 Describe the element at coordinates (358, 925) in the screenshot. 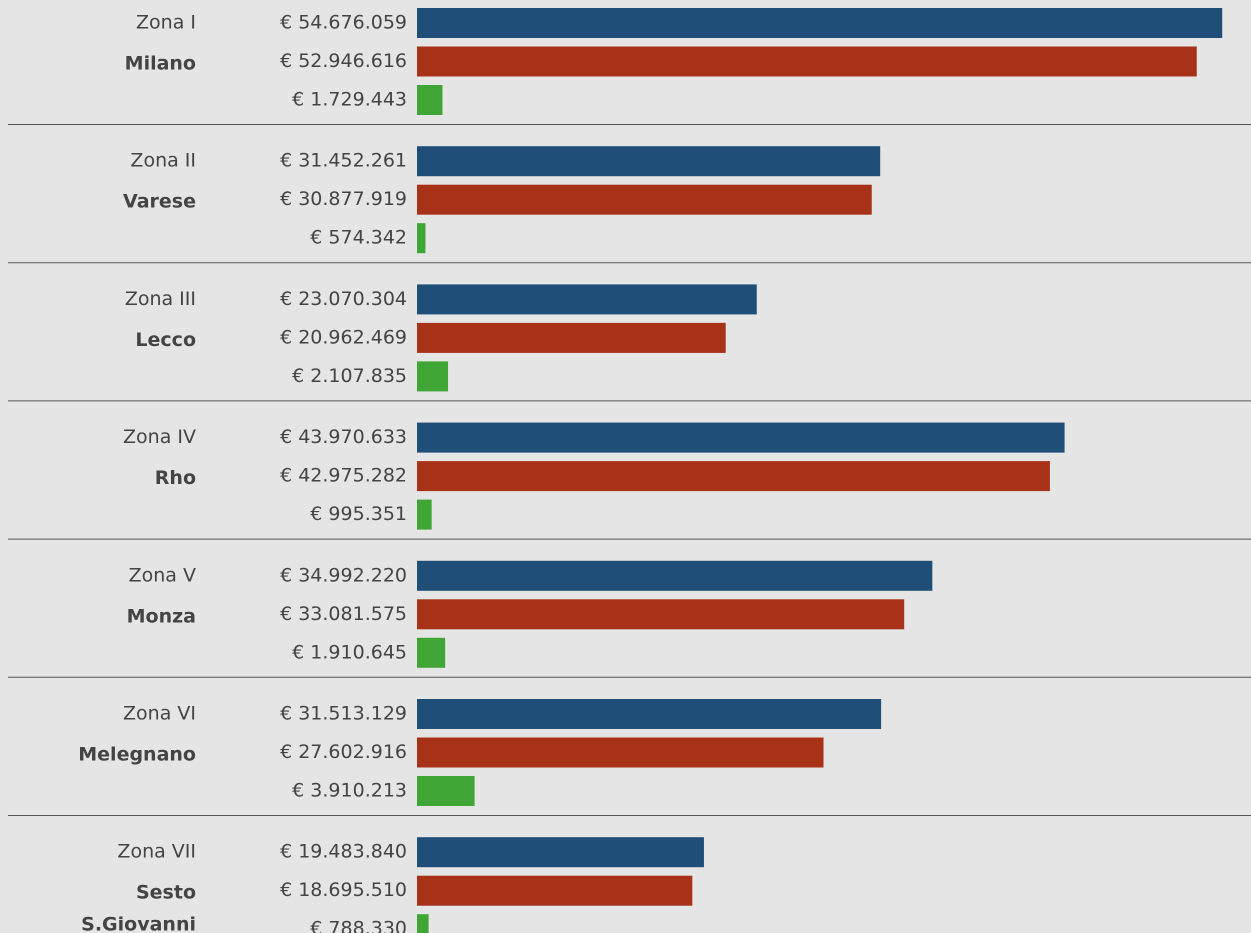

I see `value-label: € 788.330` at that location.